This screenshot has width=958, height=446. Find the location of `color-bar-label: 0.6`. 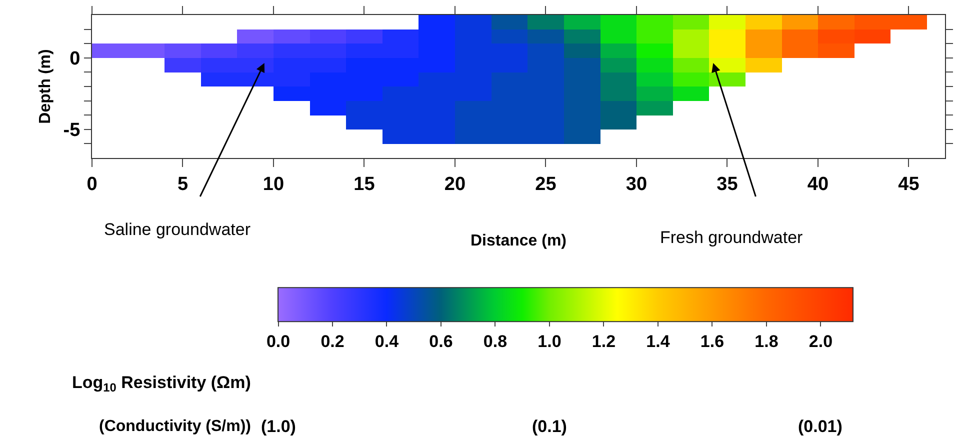

color-bar-label: 0.6 is located at coordinates (441, 341).